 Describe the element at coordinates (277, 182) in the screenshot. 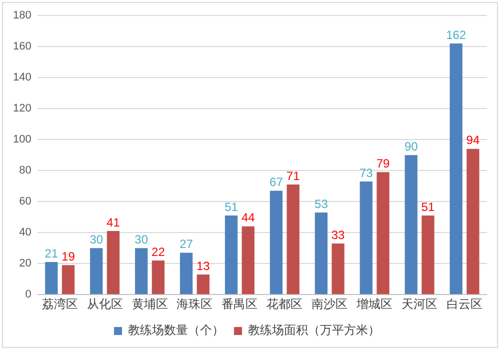

I see `data-label: 67` at that location.